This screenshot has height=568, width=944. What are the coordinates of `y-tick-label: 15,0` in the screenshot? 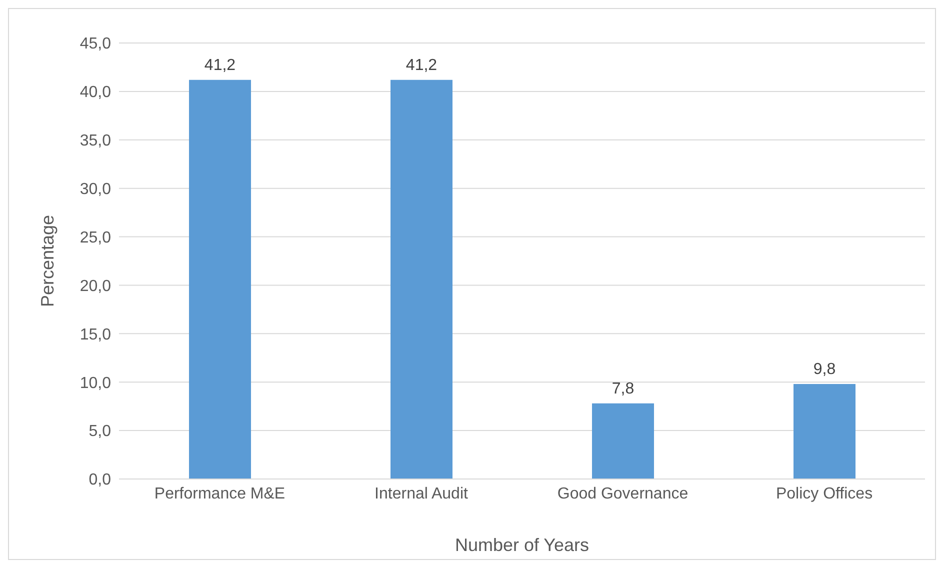 It's located at (96, 335).